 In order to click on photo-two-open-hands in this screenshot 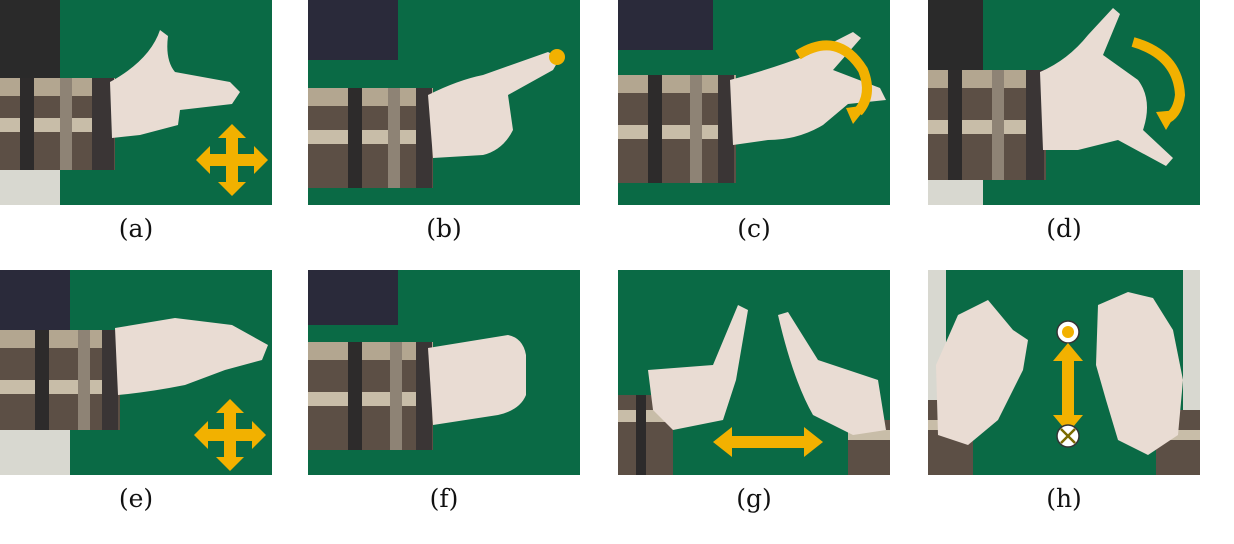, I will do `click(1064, 372)`.